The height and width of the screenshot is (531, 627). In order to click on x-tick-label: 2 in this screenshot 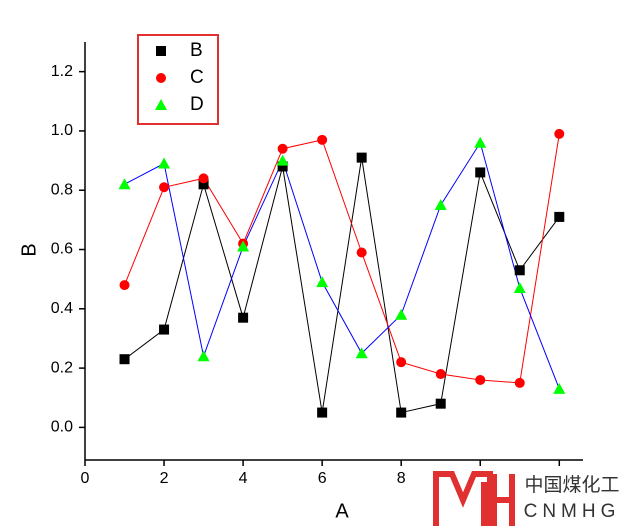, I will do `click(164, 478)`.